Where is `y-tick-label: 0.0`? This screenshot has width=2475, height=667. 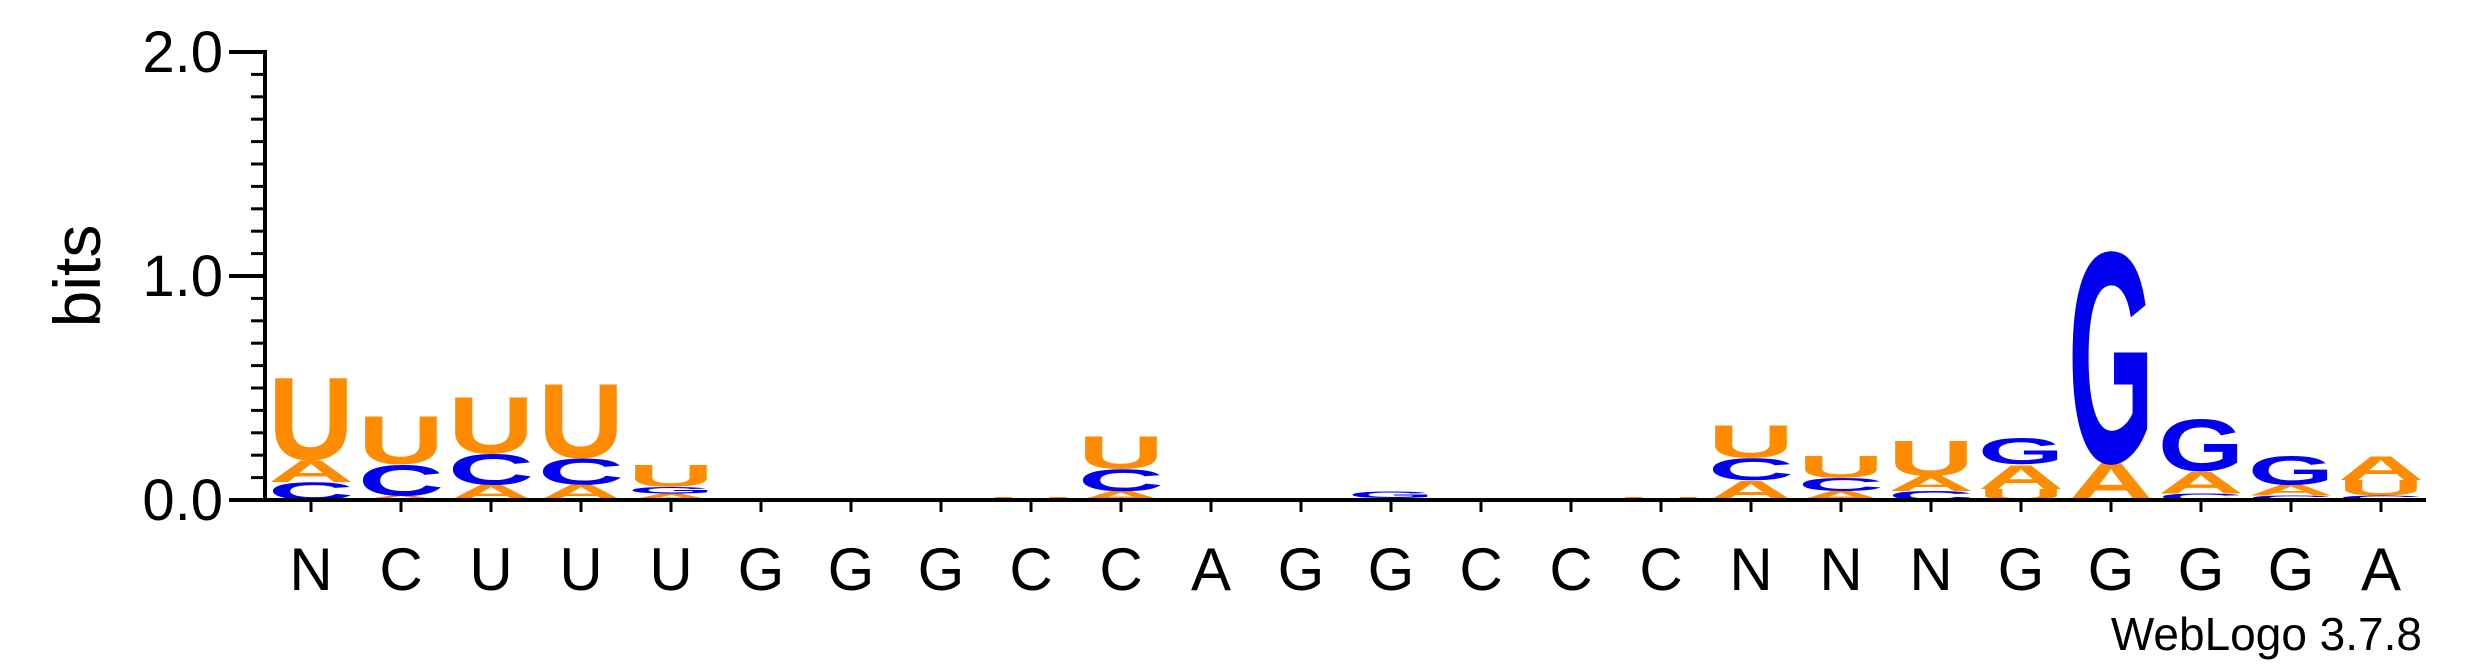 y-tick-label: 0.0 is located at coordinates (182, 500).